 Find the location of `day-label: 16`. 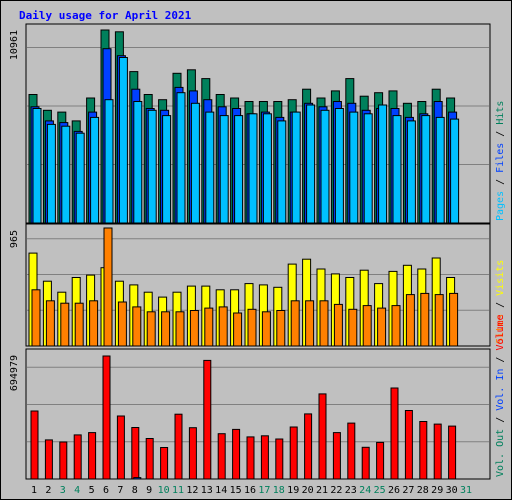

day-label: 16 is located at coordinates (250, 490).